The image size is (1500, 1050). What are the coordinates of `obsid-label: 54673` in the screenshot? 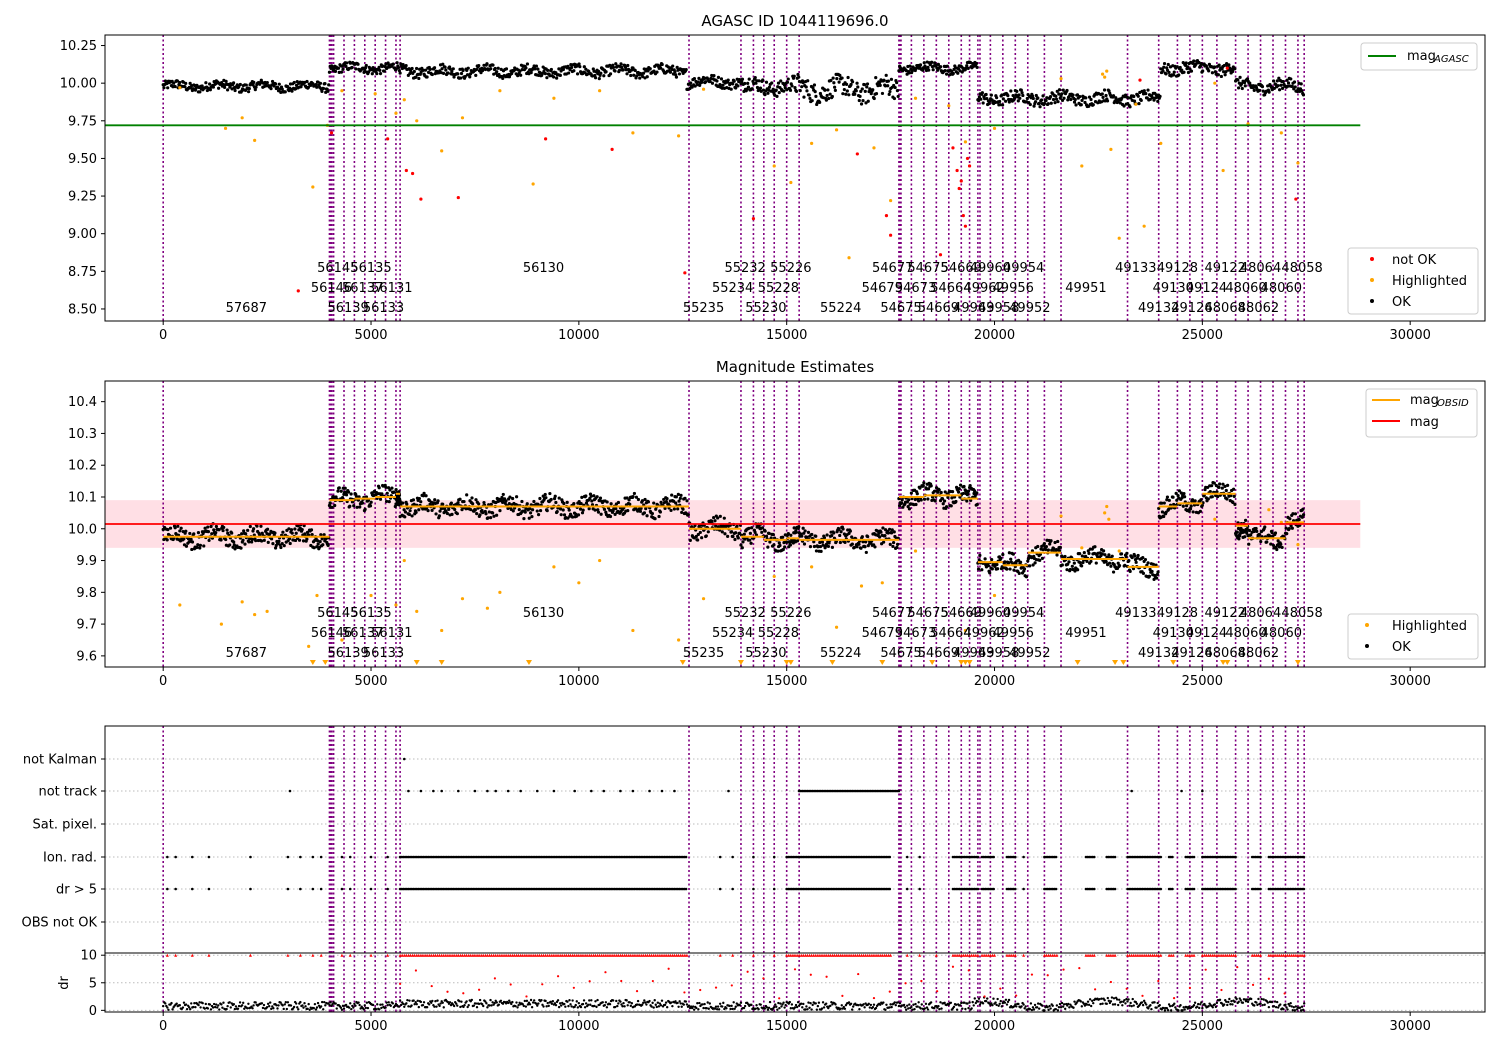 It's located at (915, 288).